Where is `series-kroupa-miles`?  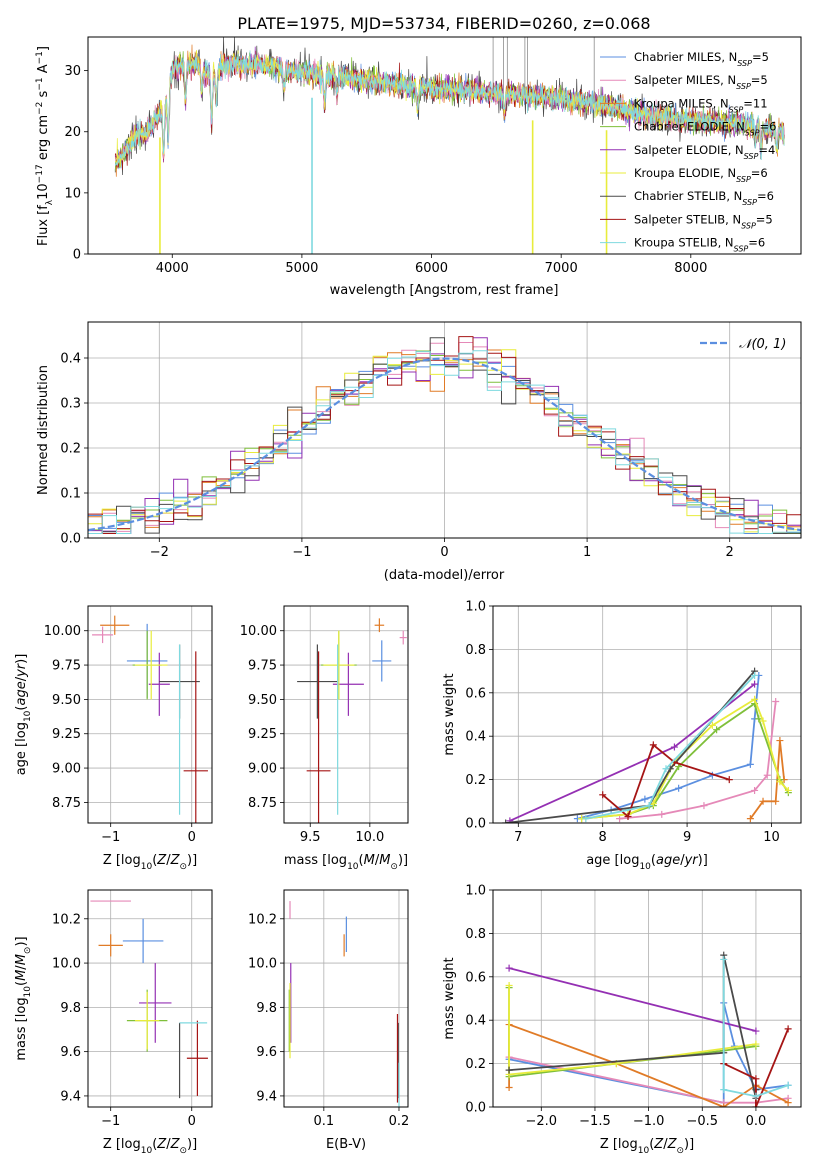
series-kroupa-miles is located at coordinates (767, 780).